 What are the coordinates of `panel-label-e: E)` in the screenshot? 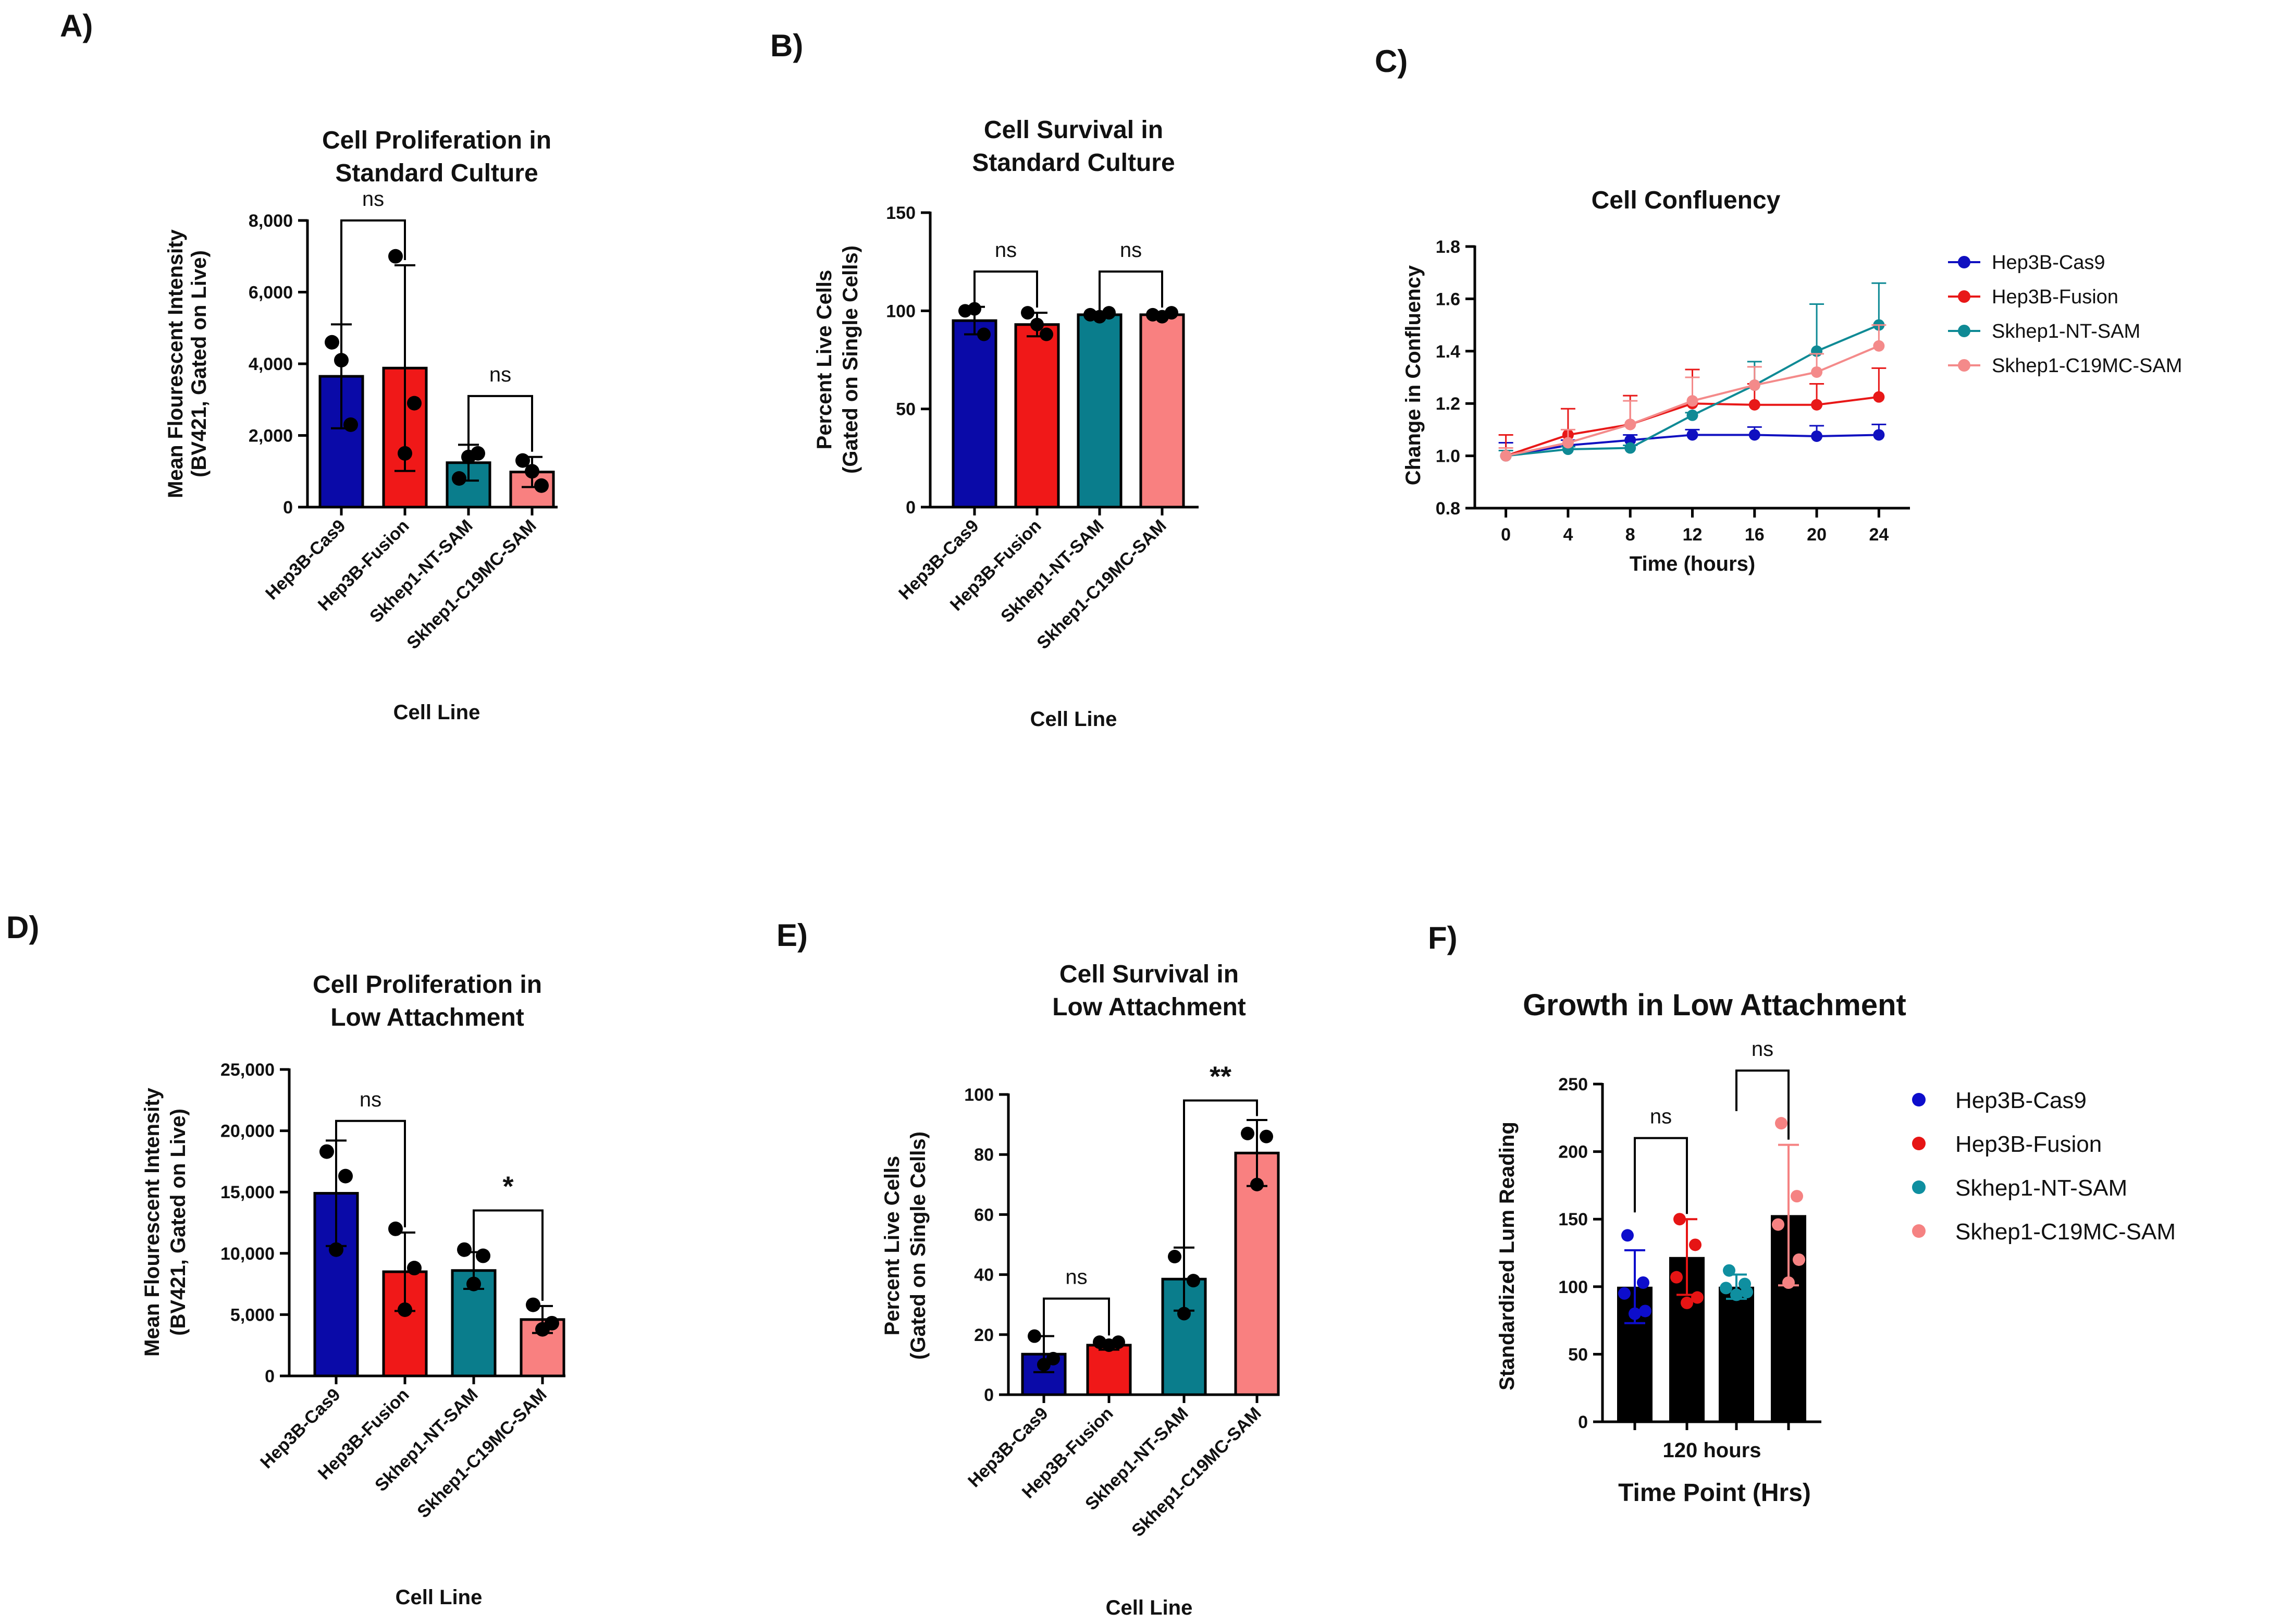 It's located at (792, 935).